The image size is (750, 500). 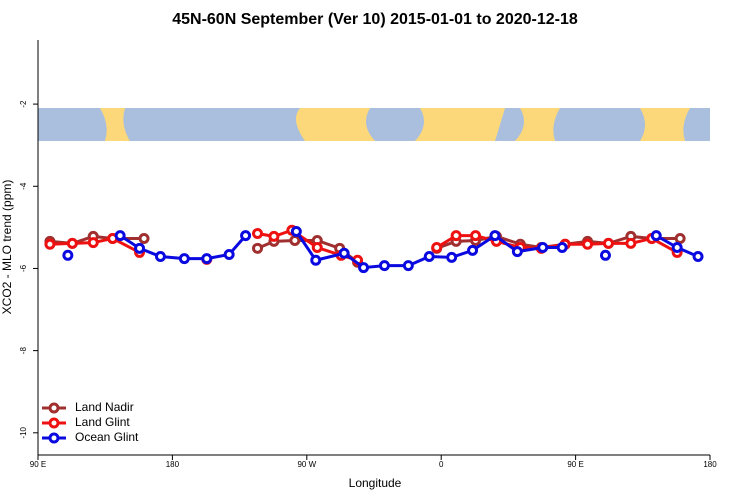 I want to click on y-tick-label: -6, so click(x=23, y=268).